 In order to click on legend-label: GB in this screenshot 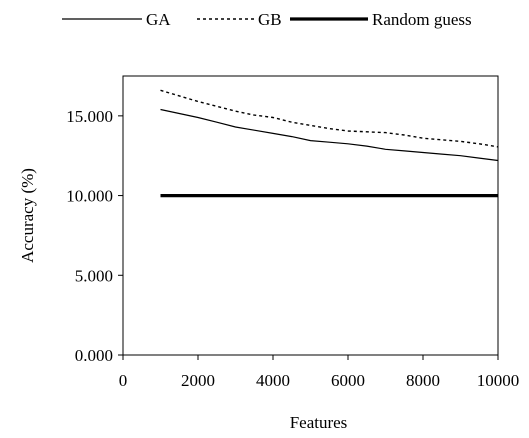, I will do `click(270, 19)`.